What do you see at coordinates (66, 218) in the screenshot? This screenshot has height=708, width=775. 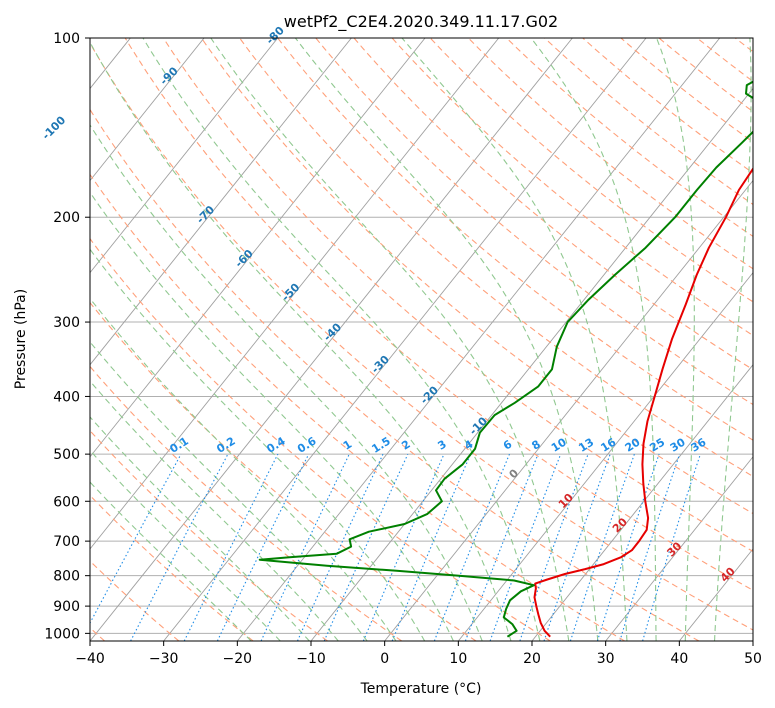 I see `y-tick-label: 200` at bounding box center [66, 218].